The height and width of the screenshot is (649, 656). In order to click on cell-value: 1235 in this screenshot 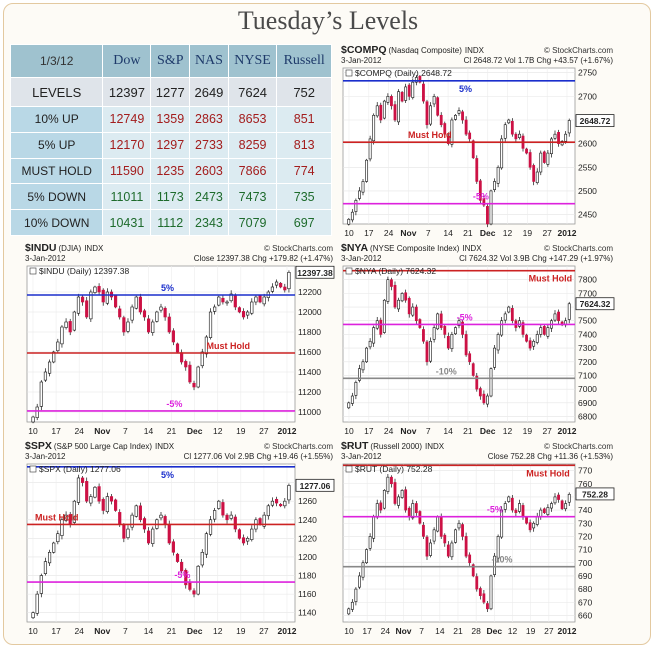, I will do `click(170, 171)`.